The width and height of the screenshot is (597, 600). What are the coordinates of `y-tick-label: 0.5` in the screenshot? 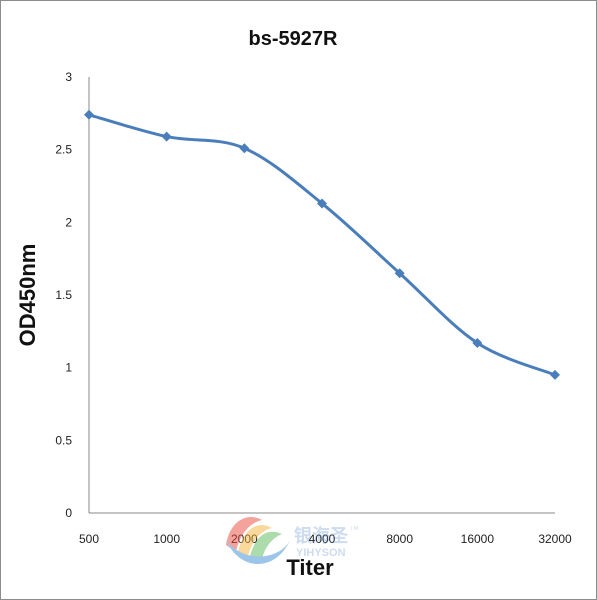 It's located at (63, 440).